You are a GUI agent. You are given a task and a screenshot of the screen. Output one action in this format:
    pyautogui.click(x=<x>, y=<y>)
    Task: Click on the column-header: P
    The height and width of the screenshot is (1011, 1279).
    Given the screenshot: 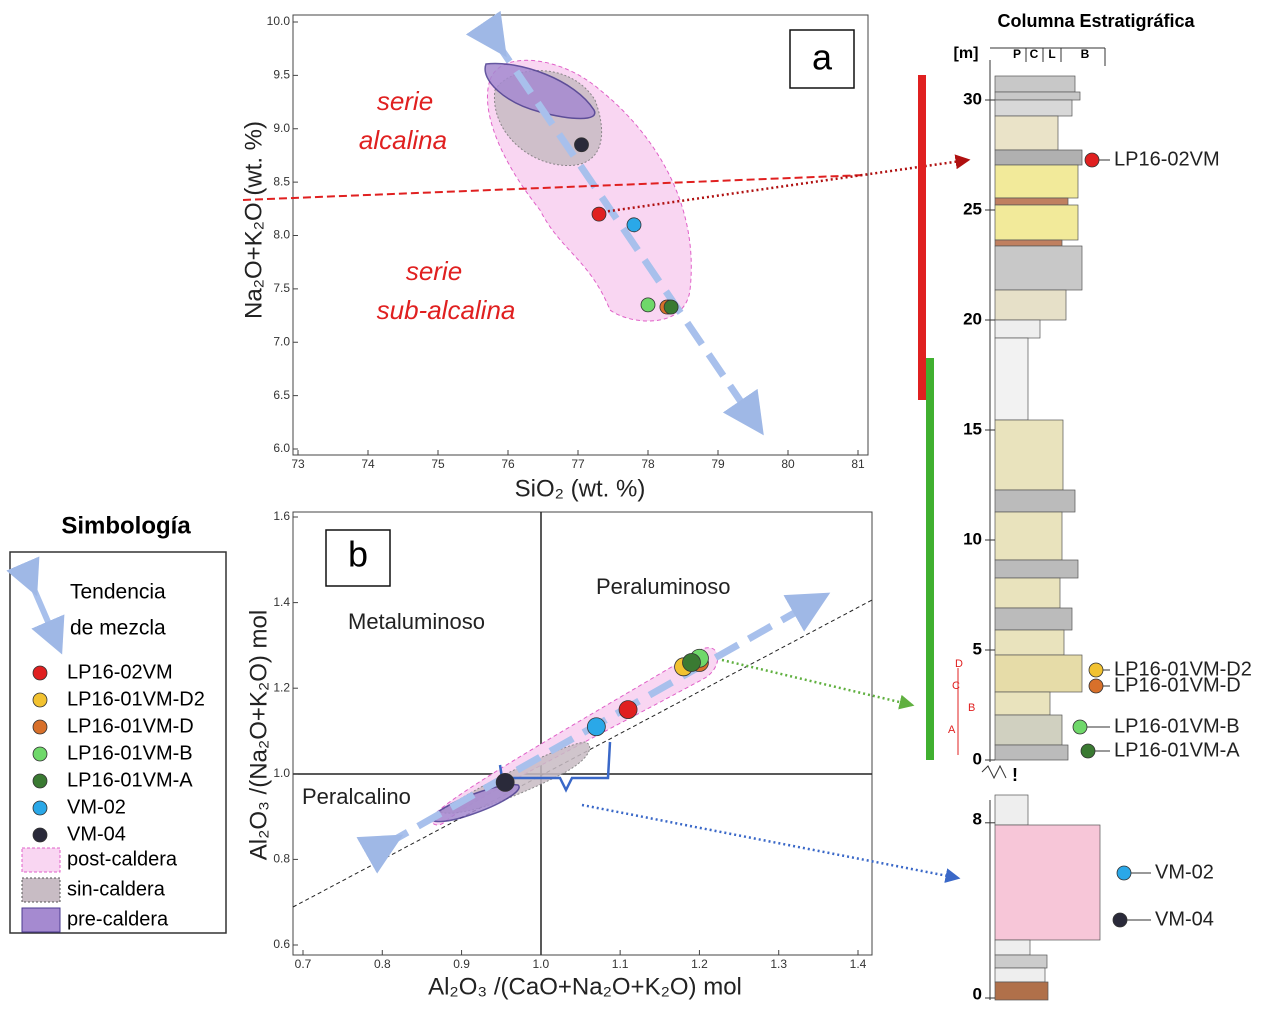 What is the action you would take?
    pyautogui.click(x=1017, y=54)
    